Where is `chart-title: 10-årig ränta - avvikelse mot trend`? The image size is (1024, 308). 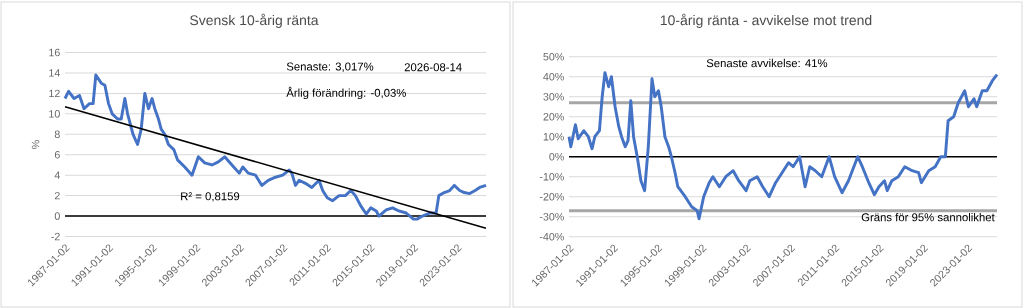 chart-title: 10-årig ränta - avvikelse mot trend is located at coordinates (766, 20).